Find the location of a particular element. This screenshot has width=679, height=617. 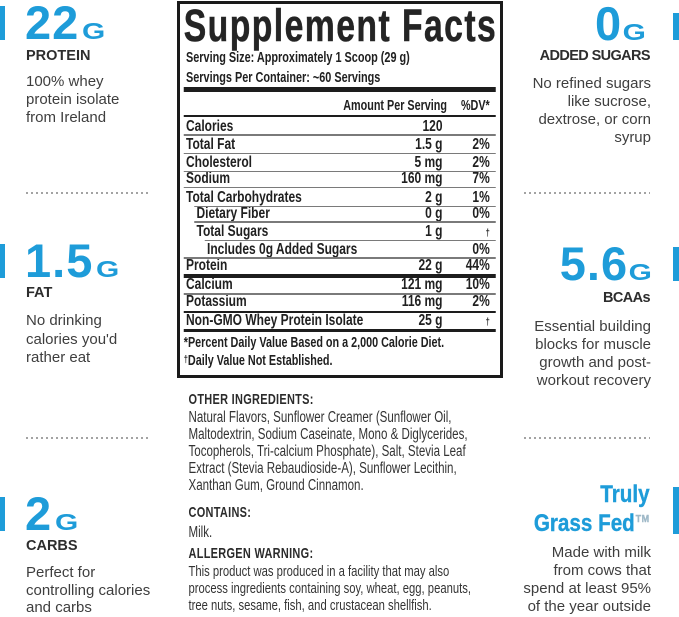

nutrient-amount: 5 mg is located at coordinates (428, 162).